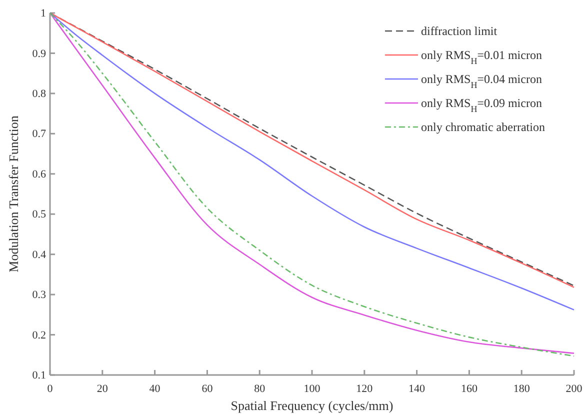  I want to click on x-tick-label: 160, so click(469, 388).